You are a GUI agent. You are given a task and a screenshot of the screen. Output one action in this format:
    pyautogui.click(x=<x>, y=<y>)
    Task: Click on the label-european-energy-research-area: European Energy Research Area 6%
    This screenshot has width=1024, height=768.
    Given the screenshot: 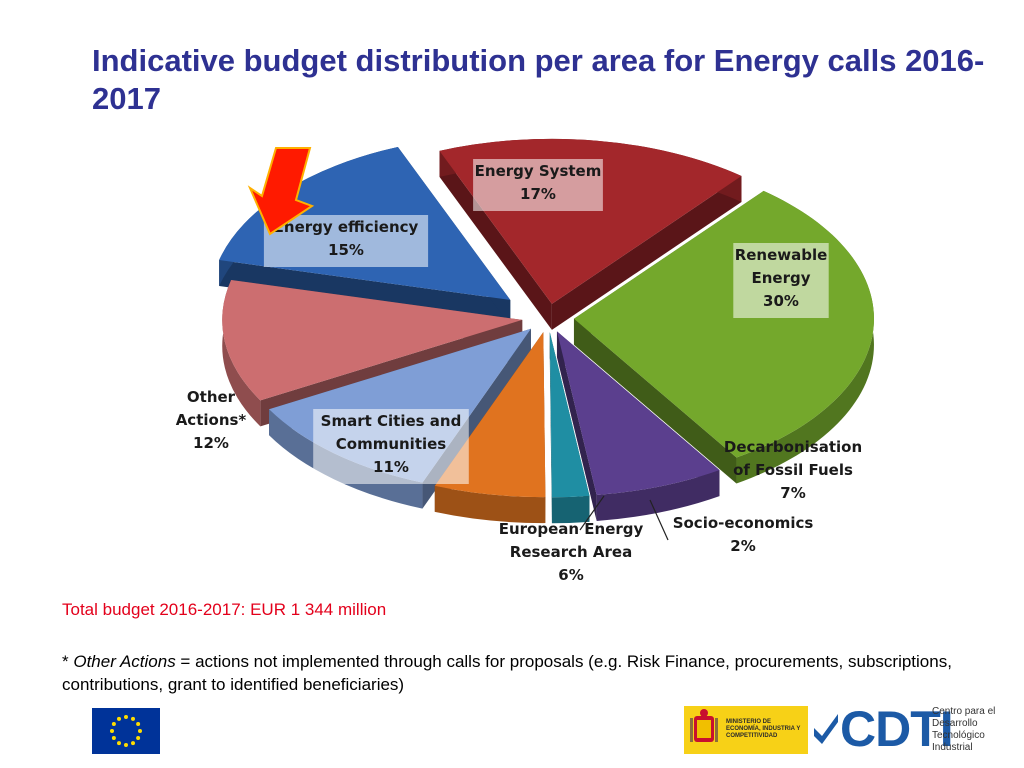 What is the action you would take?
    pyautogui.click(x=571, y=552)
    